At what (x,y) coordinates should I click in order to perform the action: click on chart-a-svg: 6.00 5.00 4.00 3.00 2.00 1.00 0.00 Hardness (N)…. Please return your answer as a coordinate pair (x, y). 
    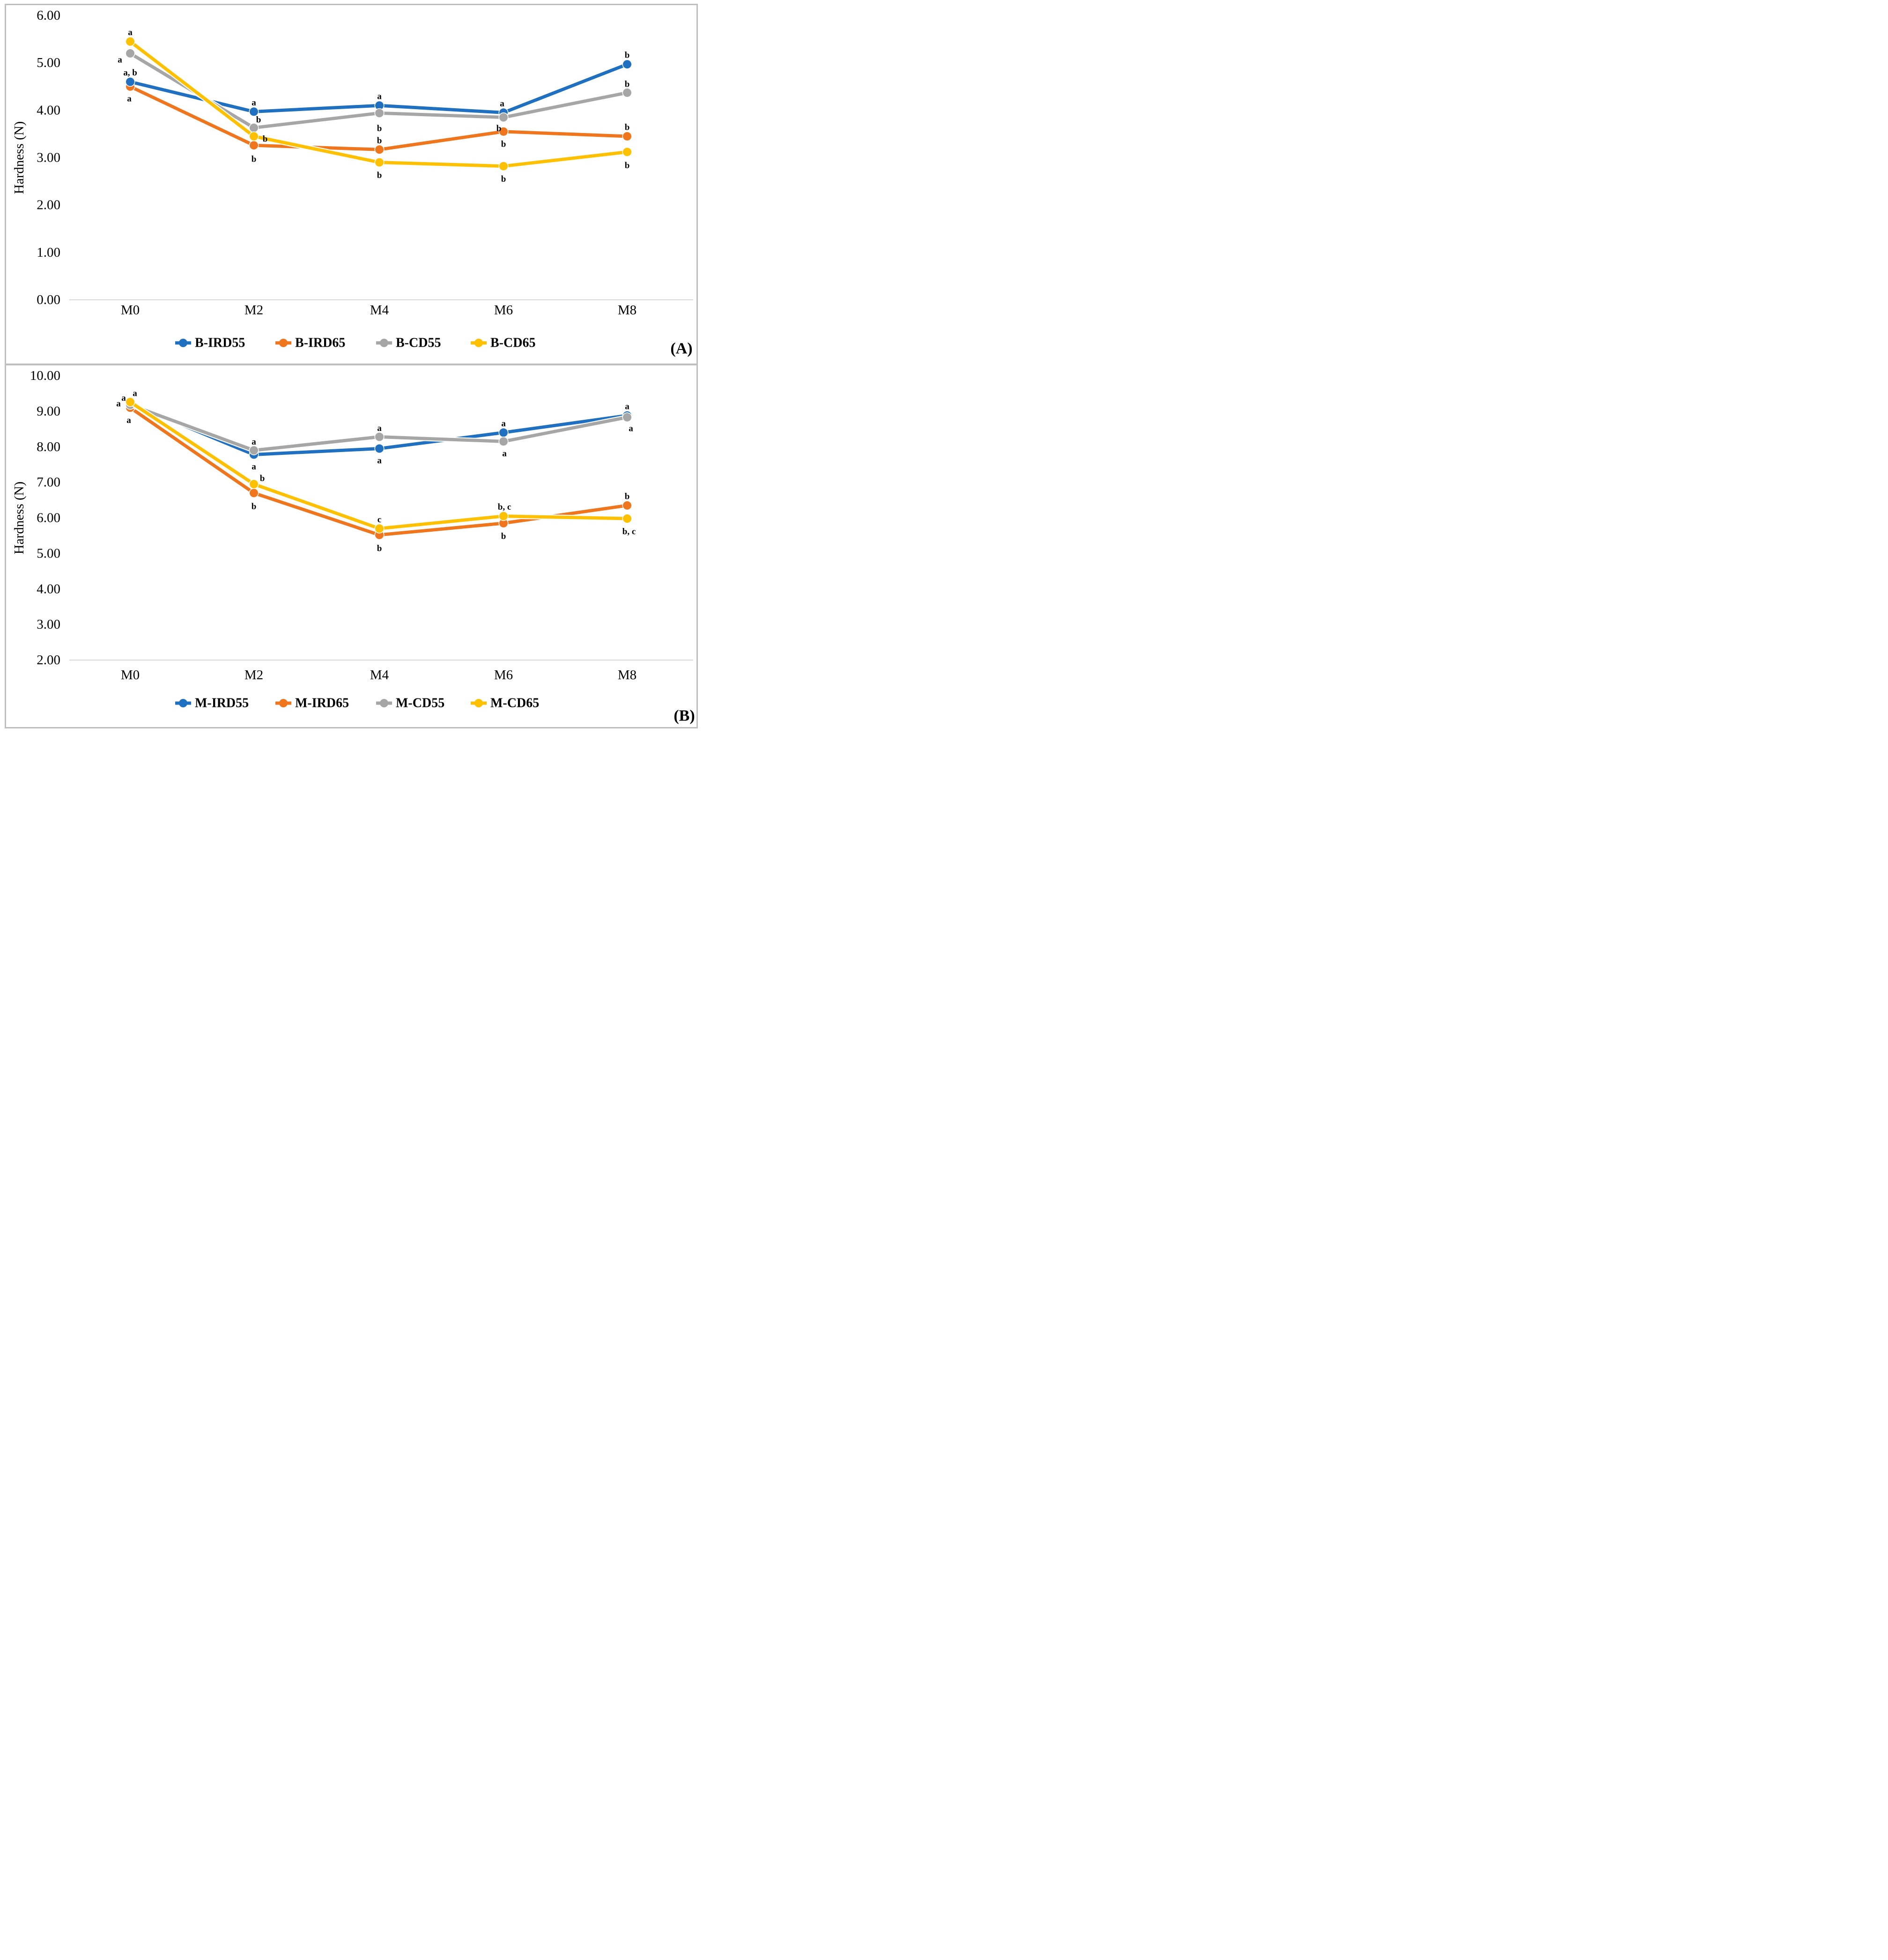
    Looking at the image, I should click on (352, 182).